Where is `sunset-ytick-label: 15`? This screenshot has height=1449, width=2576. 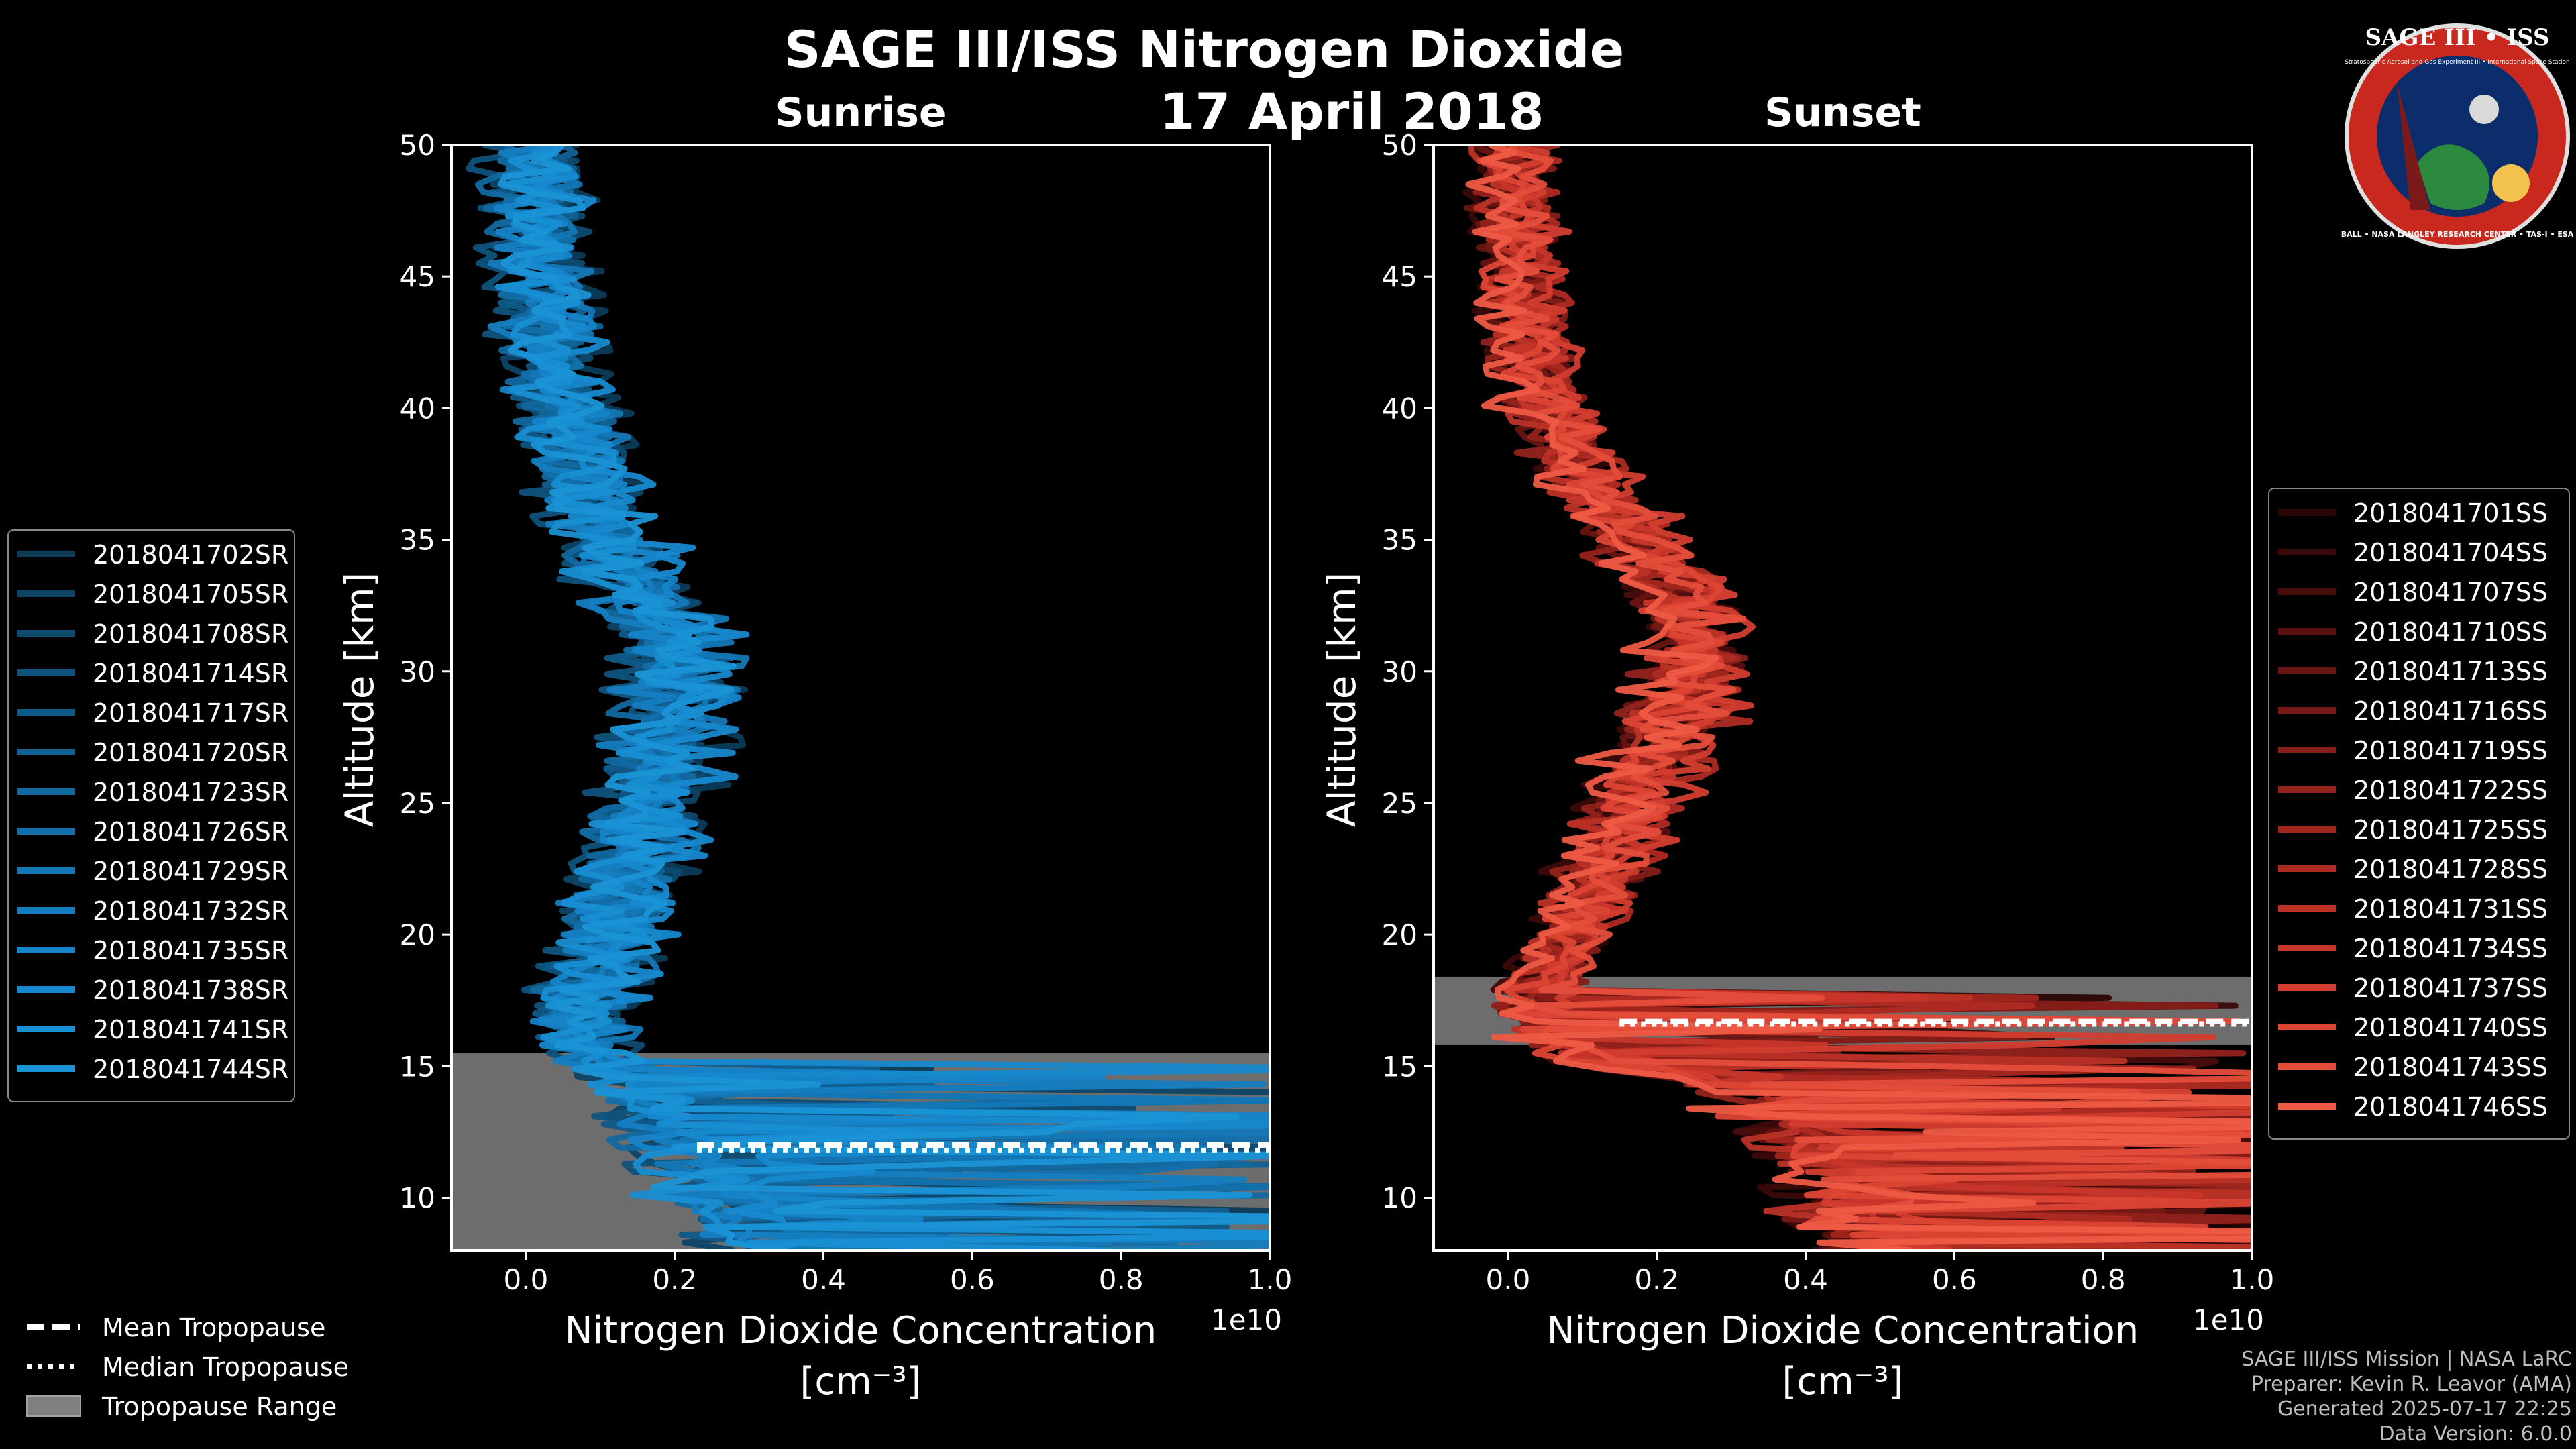 sunset-ytick-label: 15 is located at coordinates (1399, 1066).